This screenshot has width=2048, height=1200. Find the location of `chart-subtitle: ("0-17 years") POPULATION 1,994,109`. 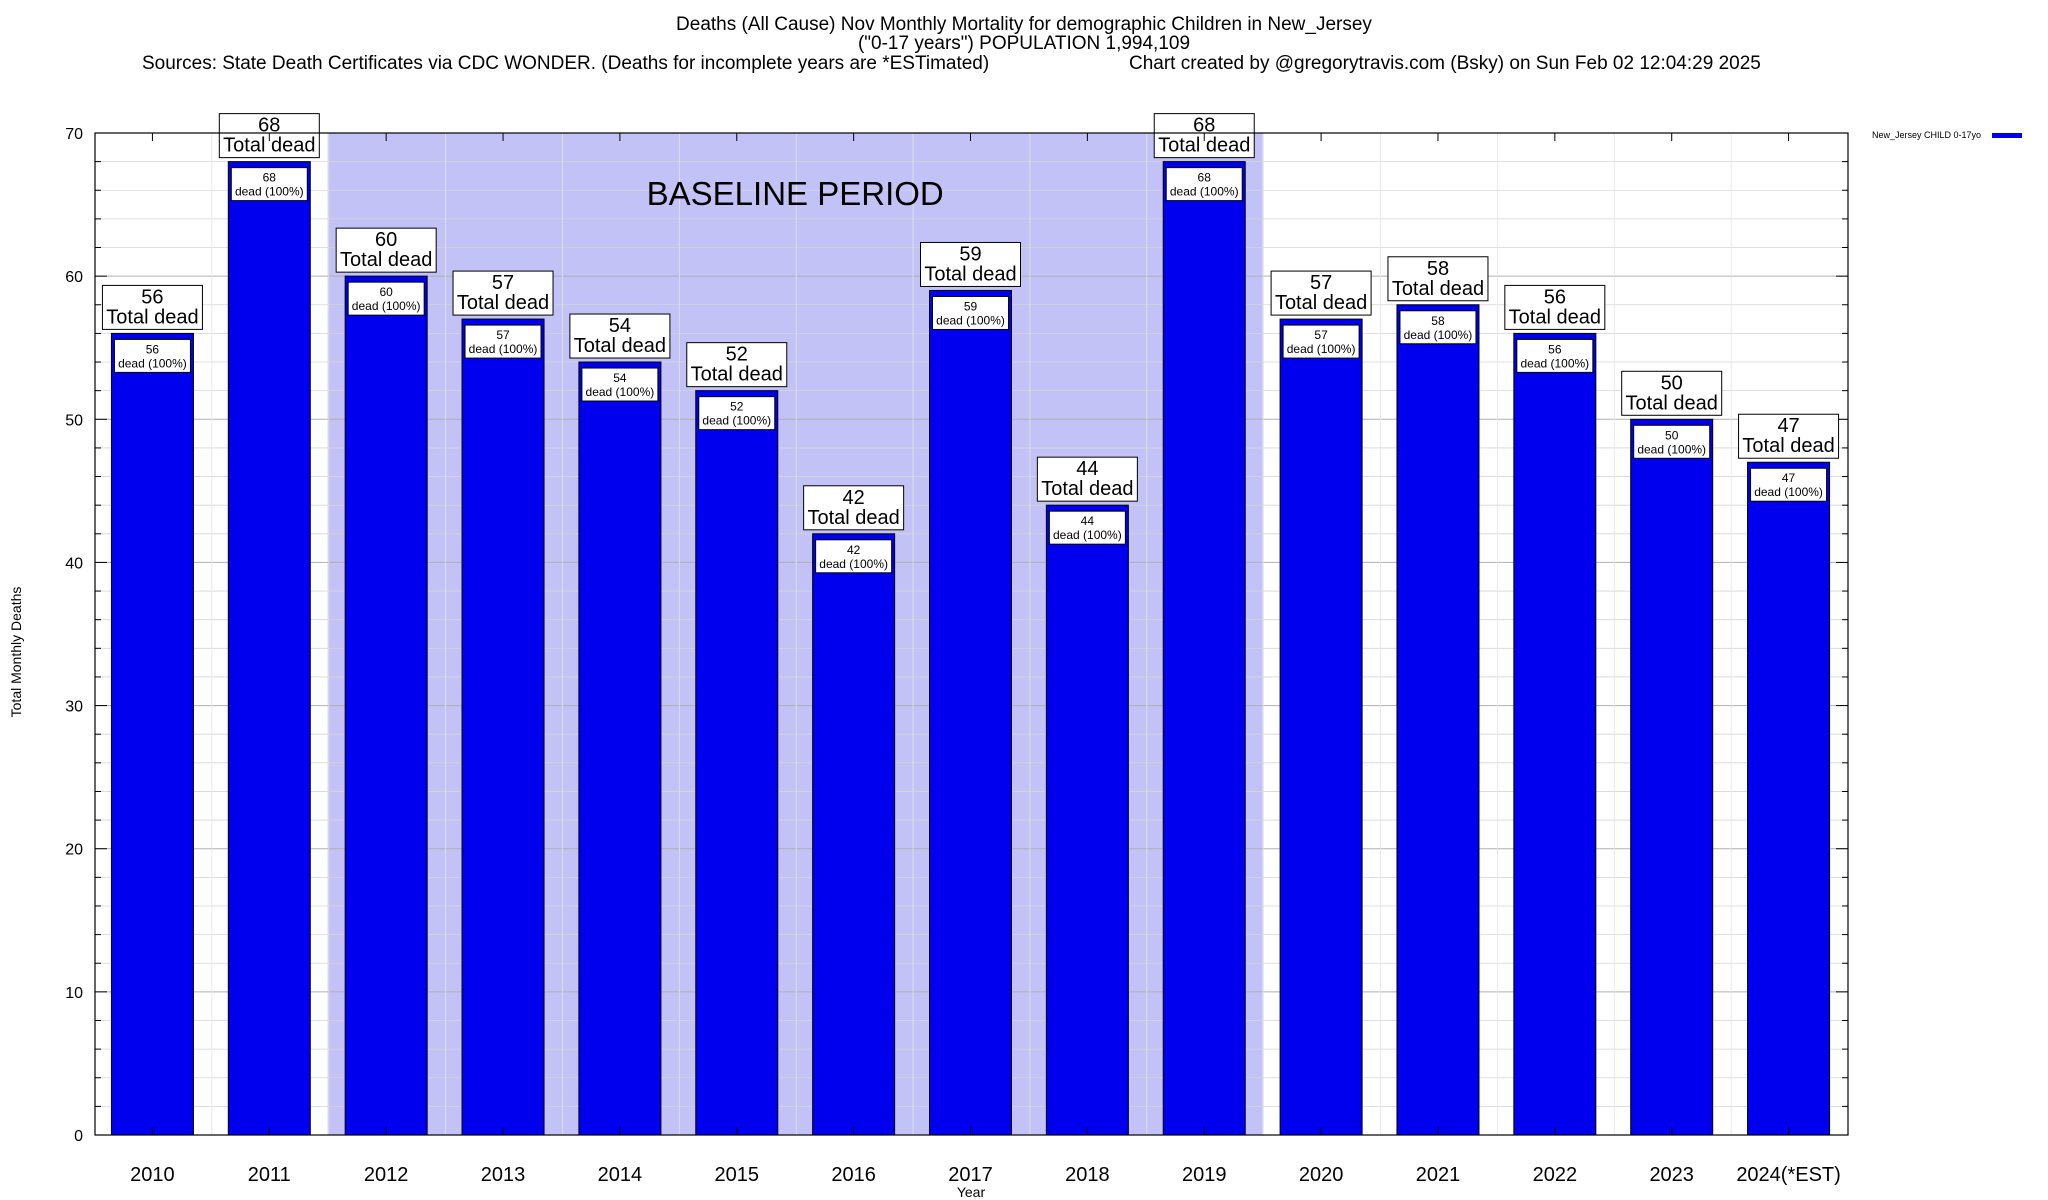

chart-subtitle: ("0-17 years") POPULATION 1,994,109 is located at coordinates (1024, 43).